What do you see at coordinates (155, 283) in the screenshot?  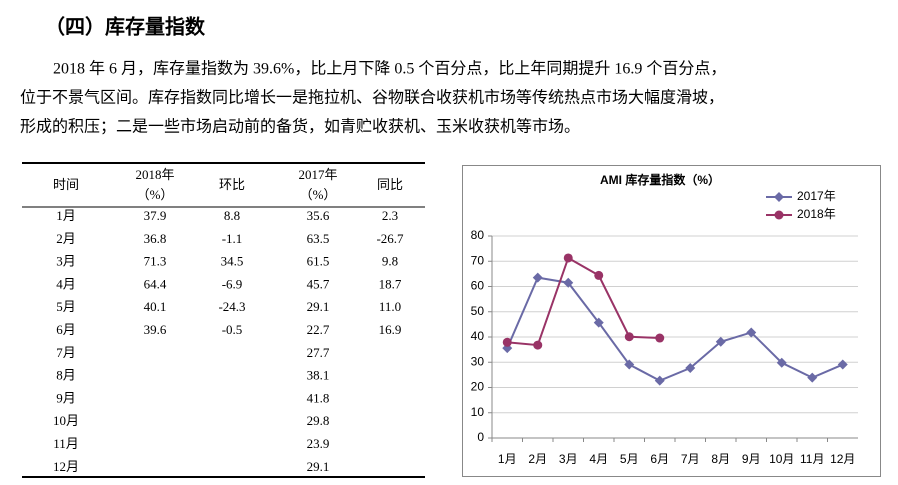 I see `table-cell: 64.4` at bounding box center [155, 283].